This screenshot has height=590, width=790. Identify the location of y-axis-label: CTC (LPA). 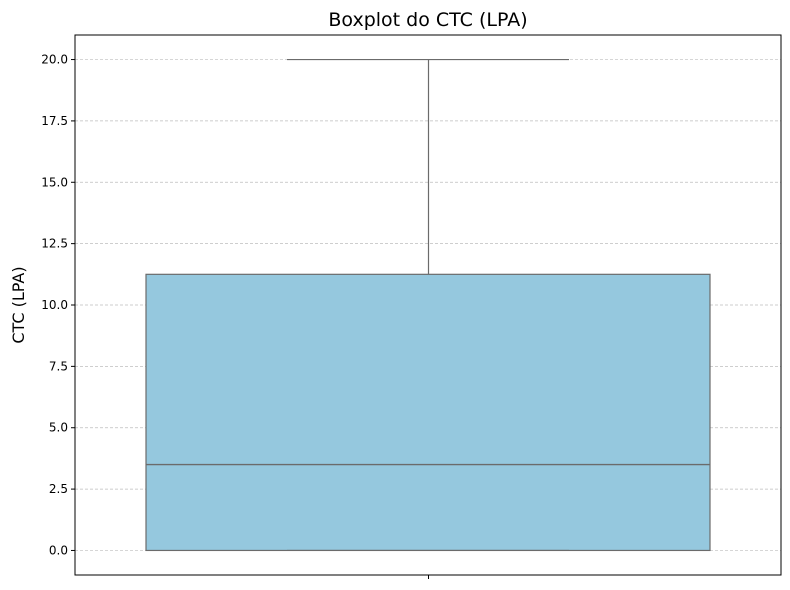
(18, 304).